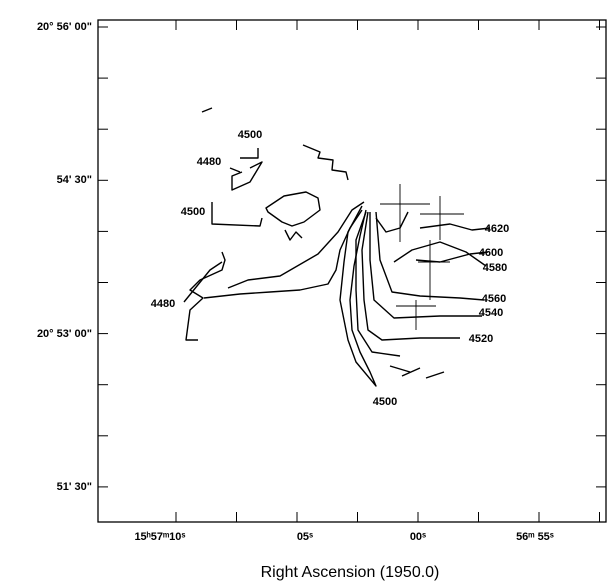 The height and width of the screenshot is (588, 608). What do you see at coordinates (494, 299) in the screenshot?
I see `contour-label: 4560` at bounding box center [494, 299].